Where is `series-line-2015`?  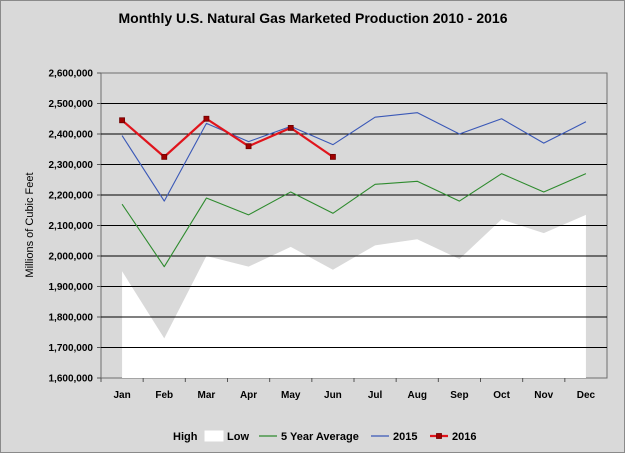 series-line-2015 is located at coordinates (354, 157).